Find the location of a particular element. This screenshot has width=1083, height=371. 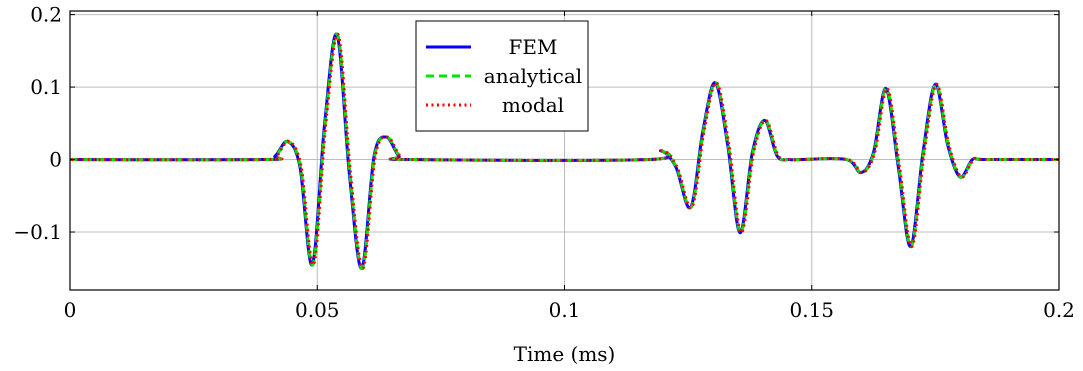

x-tick-label: 0.05 is located at coordinates (317, 310).